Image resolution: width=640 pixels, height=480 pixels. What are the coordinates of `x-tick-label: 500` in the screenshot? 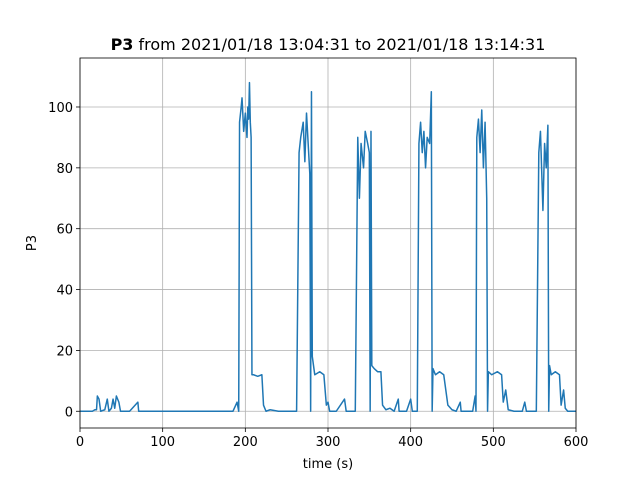 It's located at (493, 442).